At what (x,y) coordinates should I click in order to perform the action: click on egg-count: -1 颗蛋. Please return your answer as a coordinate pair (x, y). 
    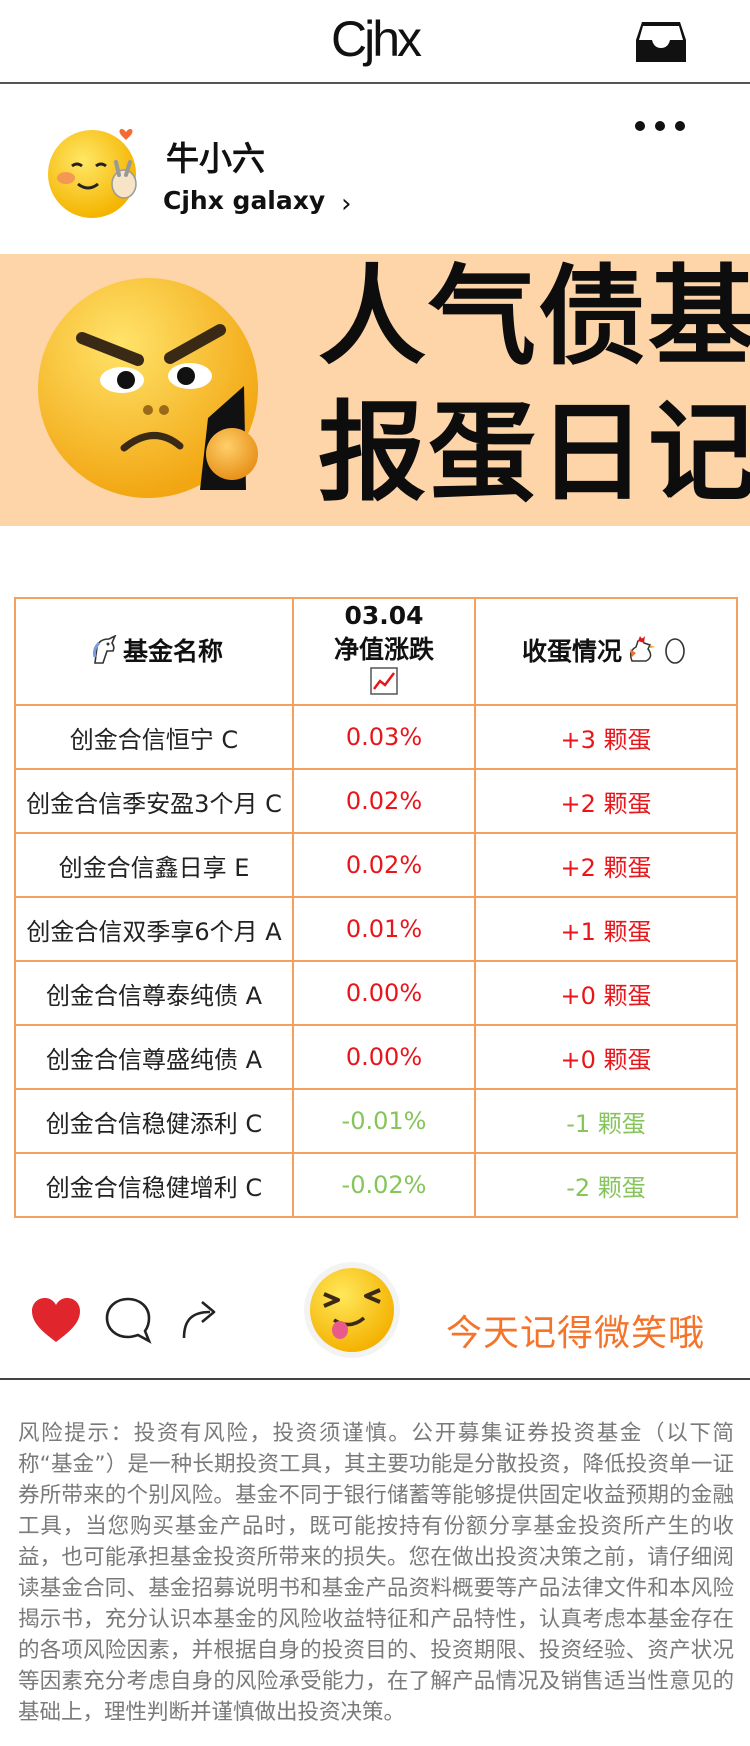
    Looking at the image, I should click on (606, 1121).